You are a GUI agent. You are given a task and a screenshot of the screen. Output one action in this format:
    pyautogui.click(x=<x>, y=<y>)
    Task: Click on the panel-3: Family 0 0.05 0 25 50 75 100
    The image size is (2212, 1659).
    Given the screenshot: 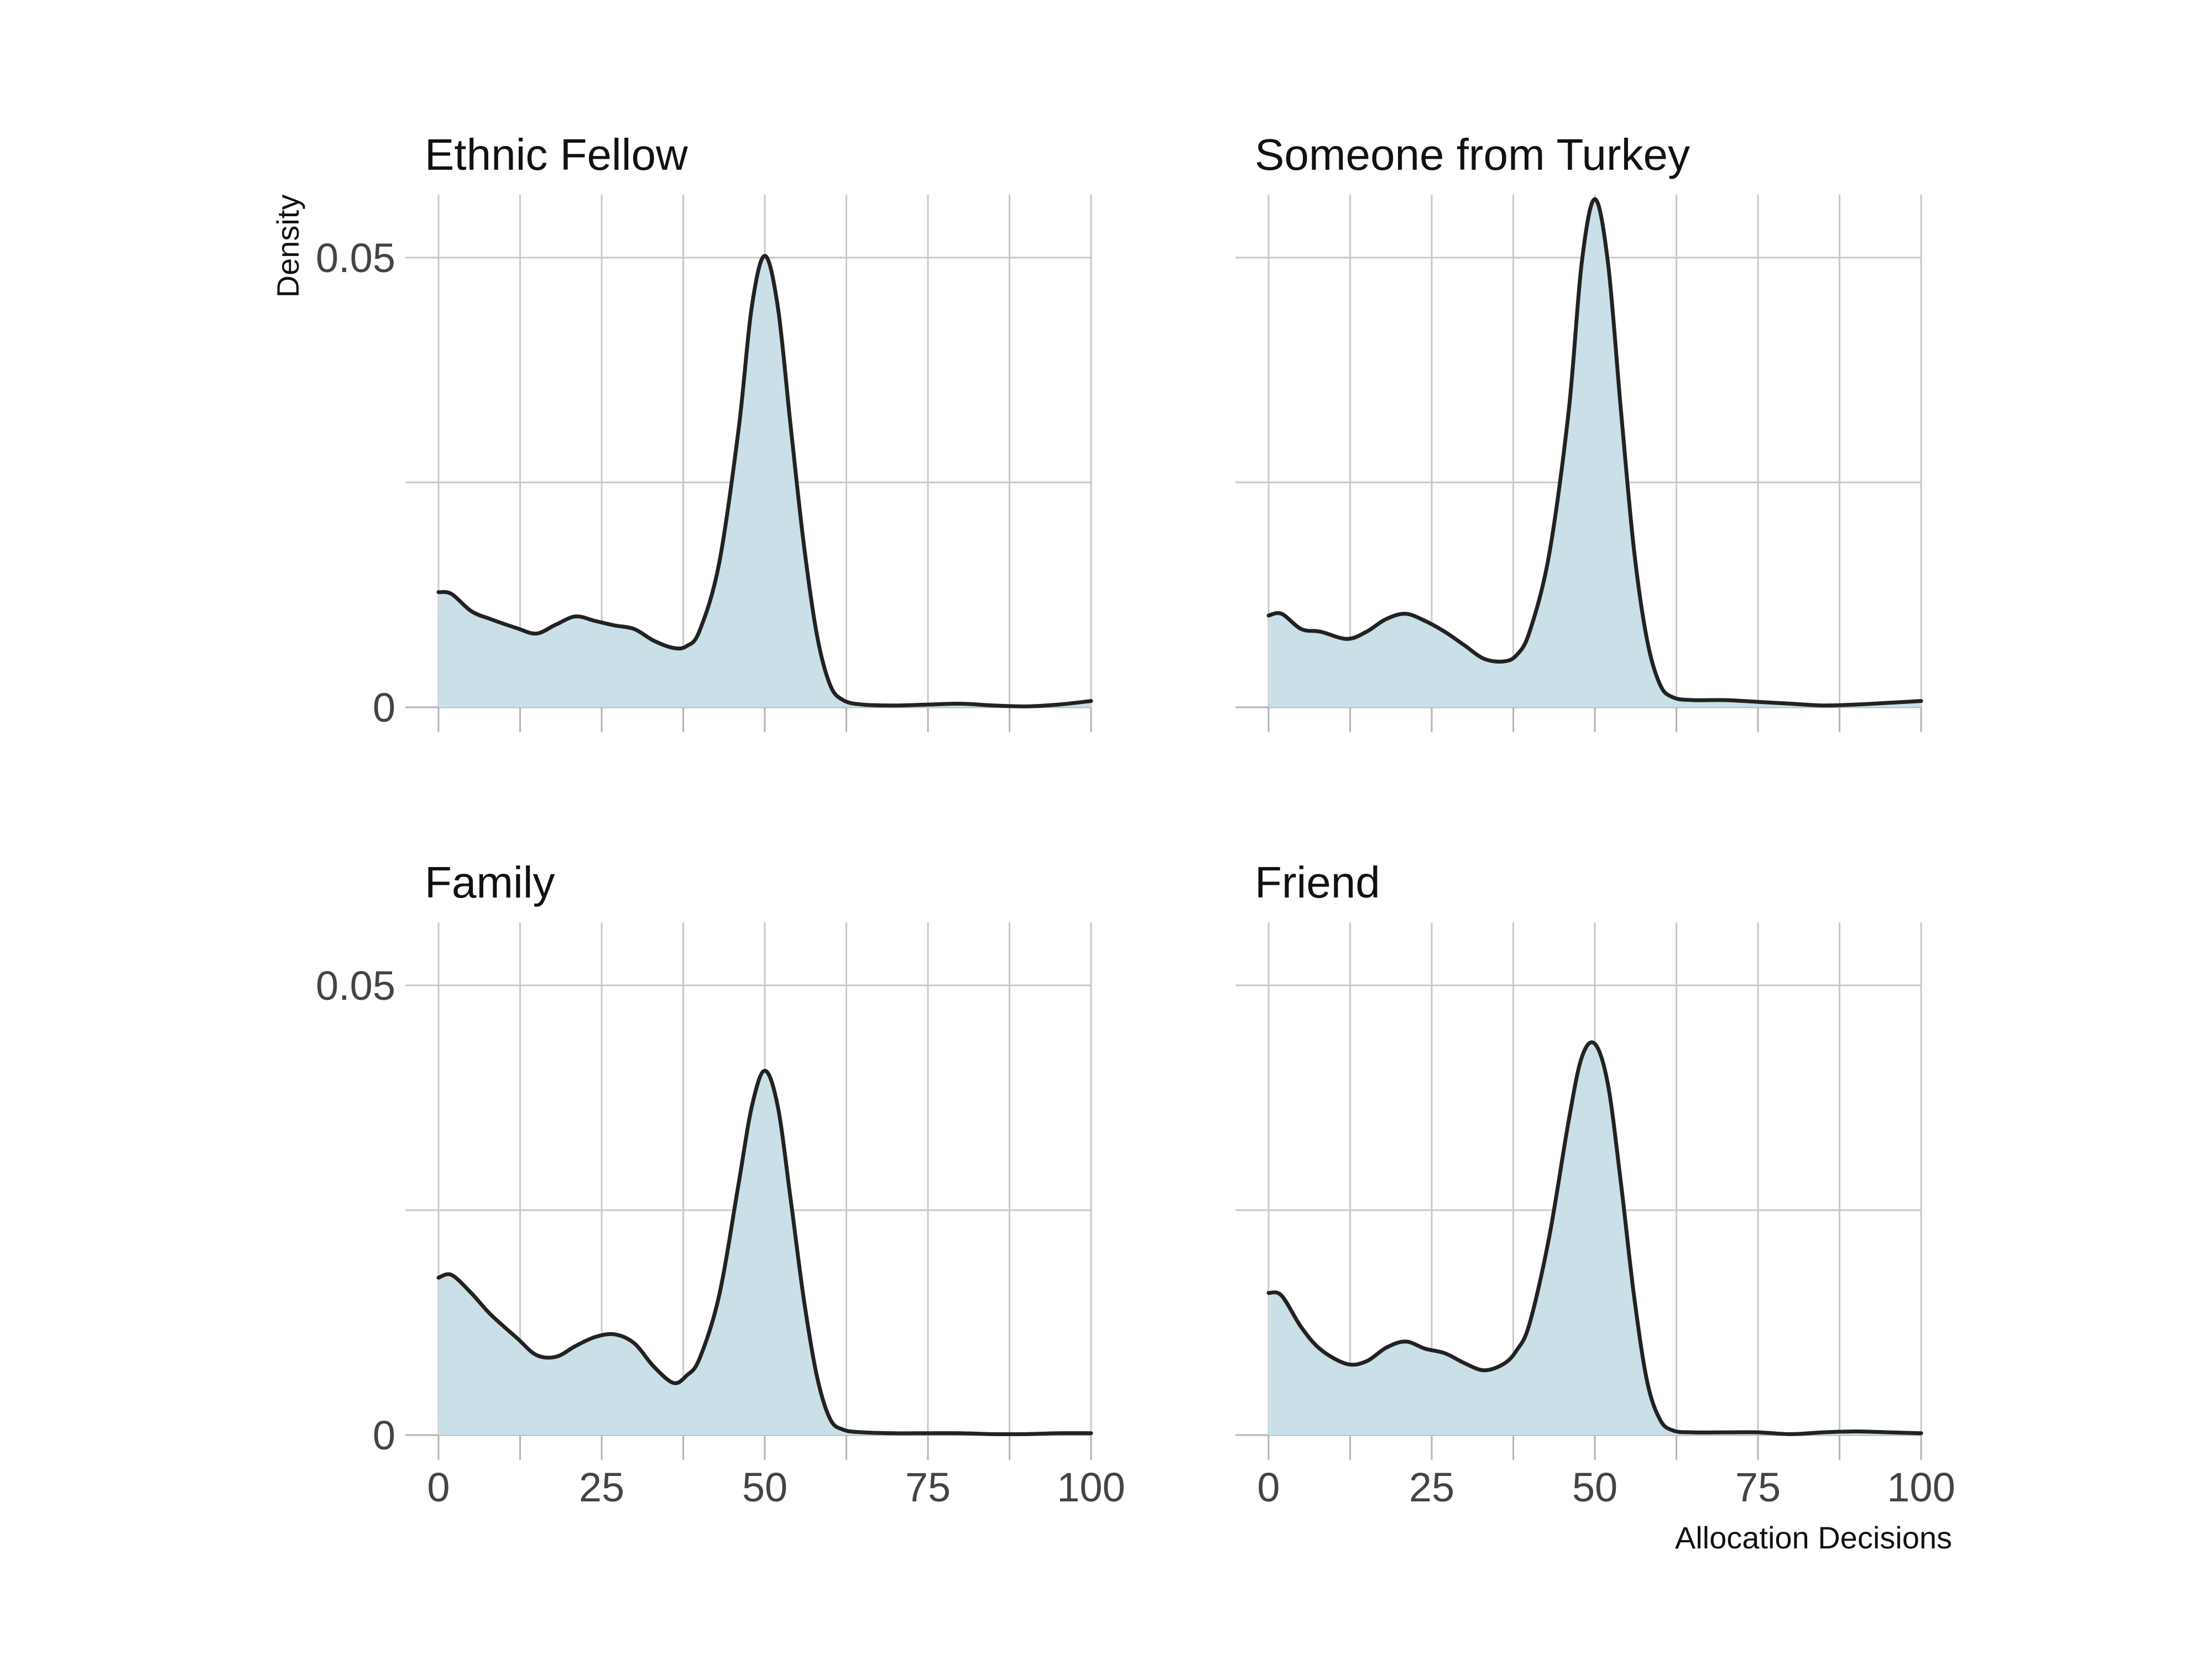 What is the action you would take?
    pyautogui.click(x=720, y=1184)
    